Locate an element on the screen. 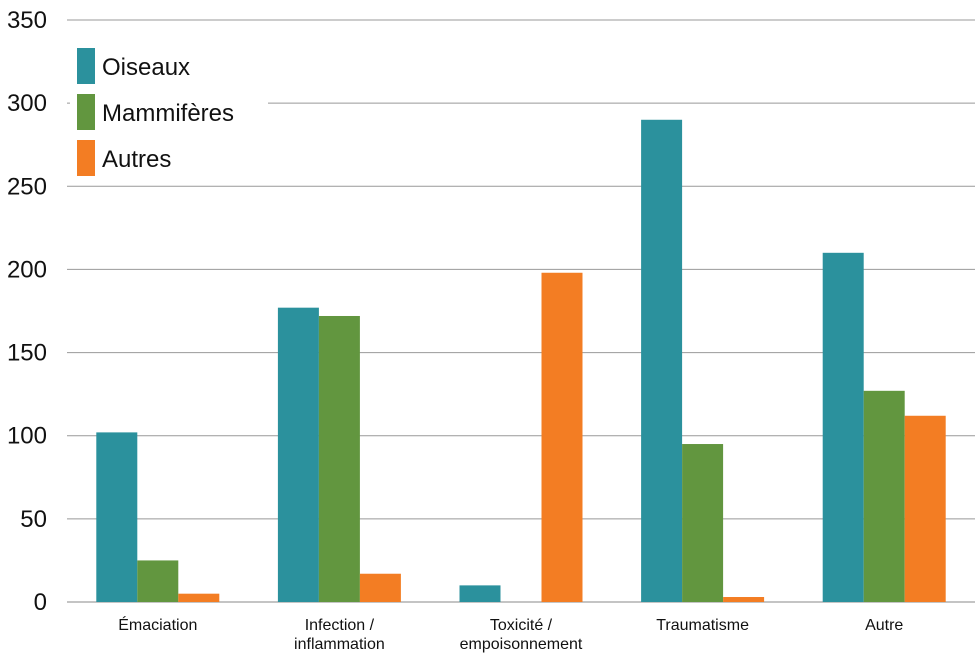  y-tick-label: 150 is located at coordinates (27, 353).